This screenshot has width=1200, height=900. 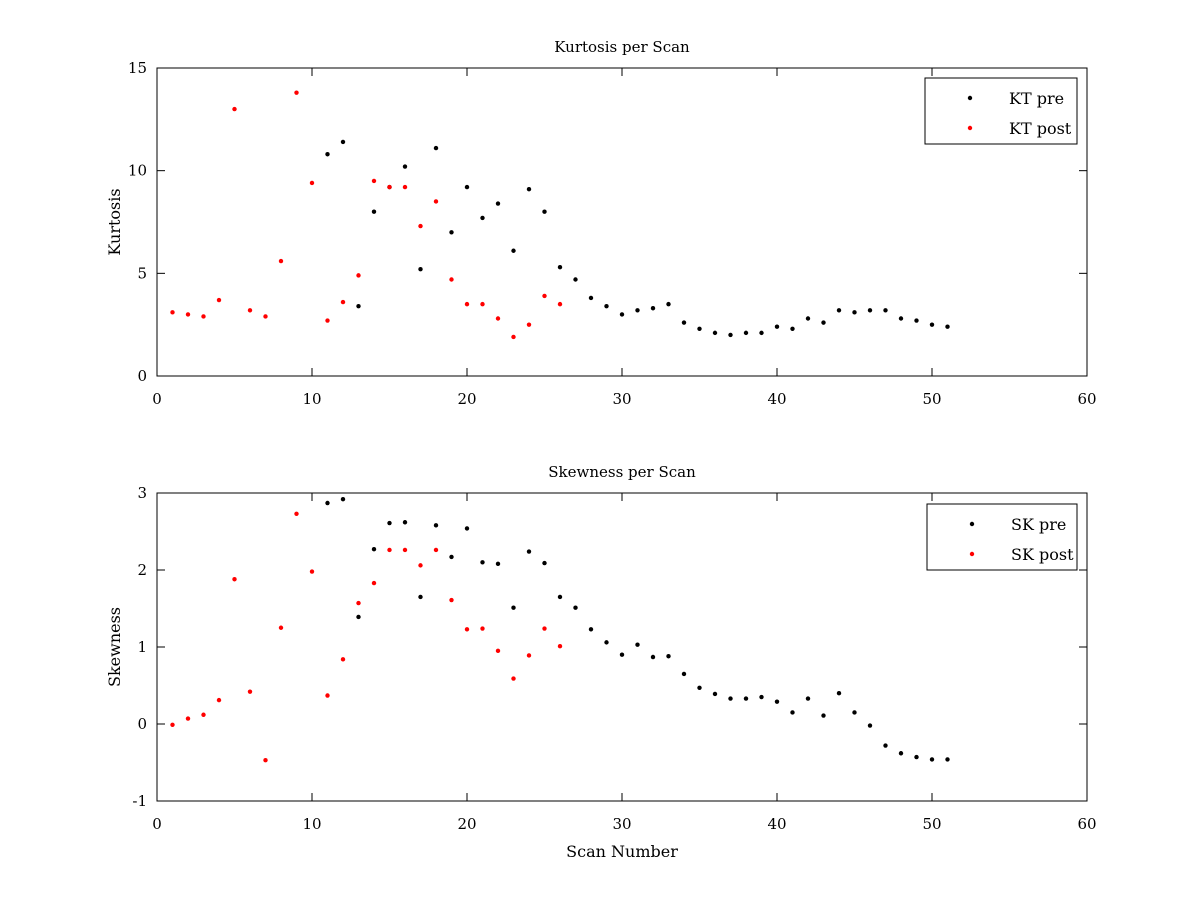 I want to click on legend: SK pre SK post, so click(x=1002, y=537).